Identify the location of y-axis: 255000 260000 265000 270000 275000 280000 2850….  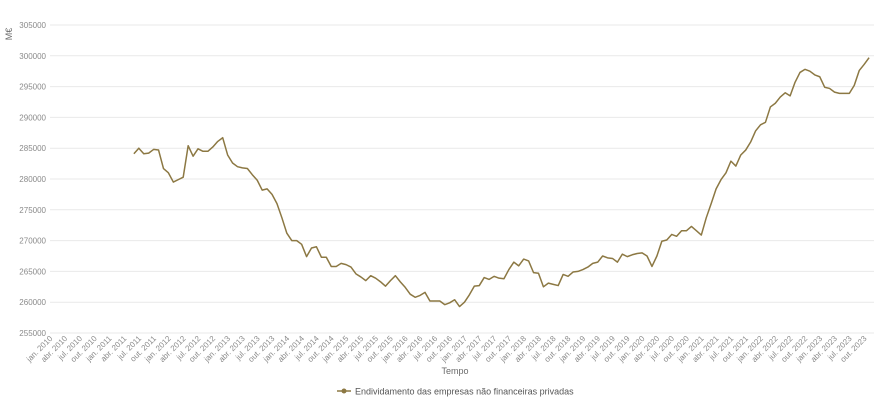
(32, 179).